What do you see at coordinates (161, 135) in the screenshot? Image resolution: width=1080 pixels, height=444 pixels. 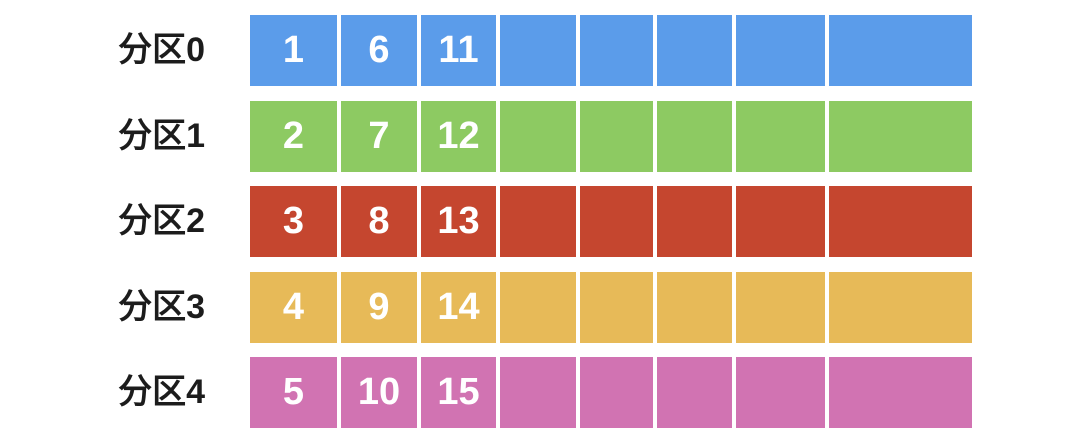 I see `partition-label: 分区1` at bounding box center [161, 135].